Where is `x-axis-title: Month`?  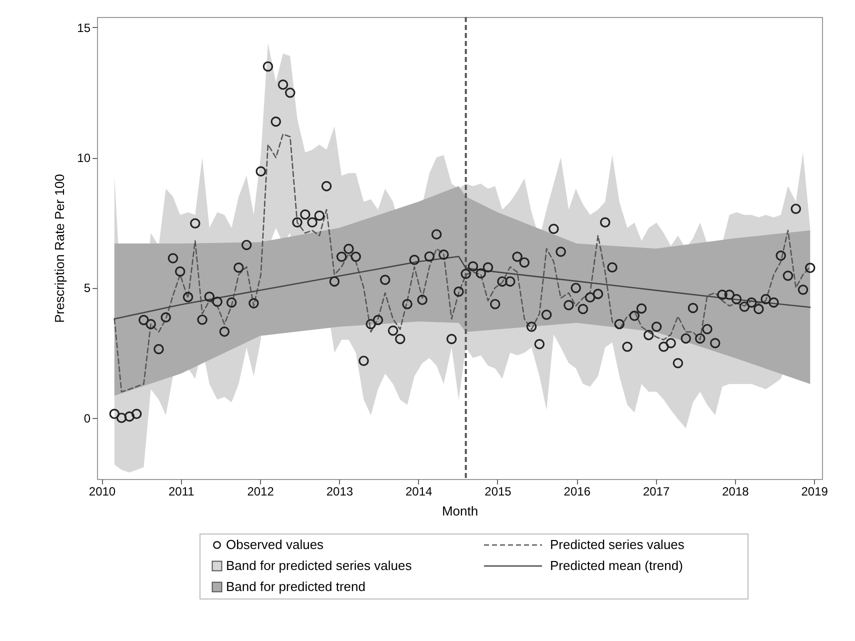 x-axis-title: Month is located at coordinates (460, 511).